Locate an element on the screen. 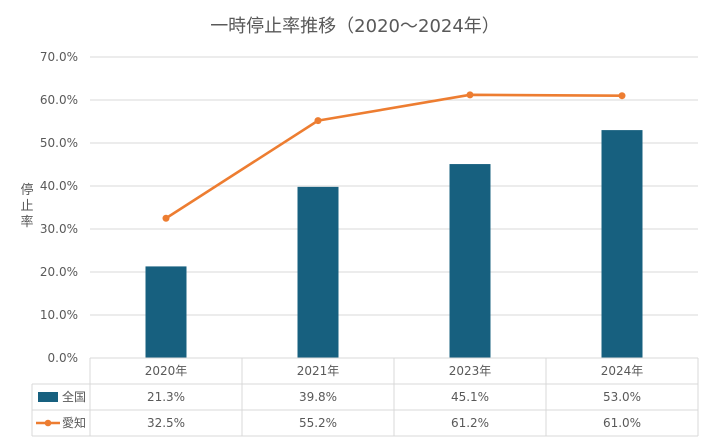  legend-swatch-bar is located at coordinates (48, 397).